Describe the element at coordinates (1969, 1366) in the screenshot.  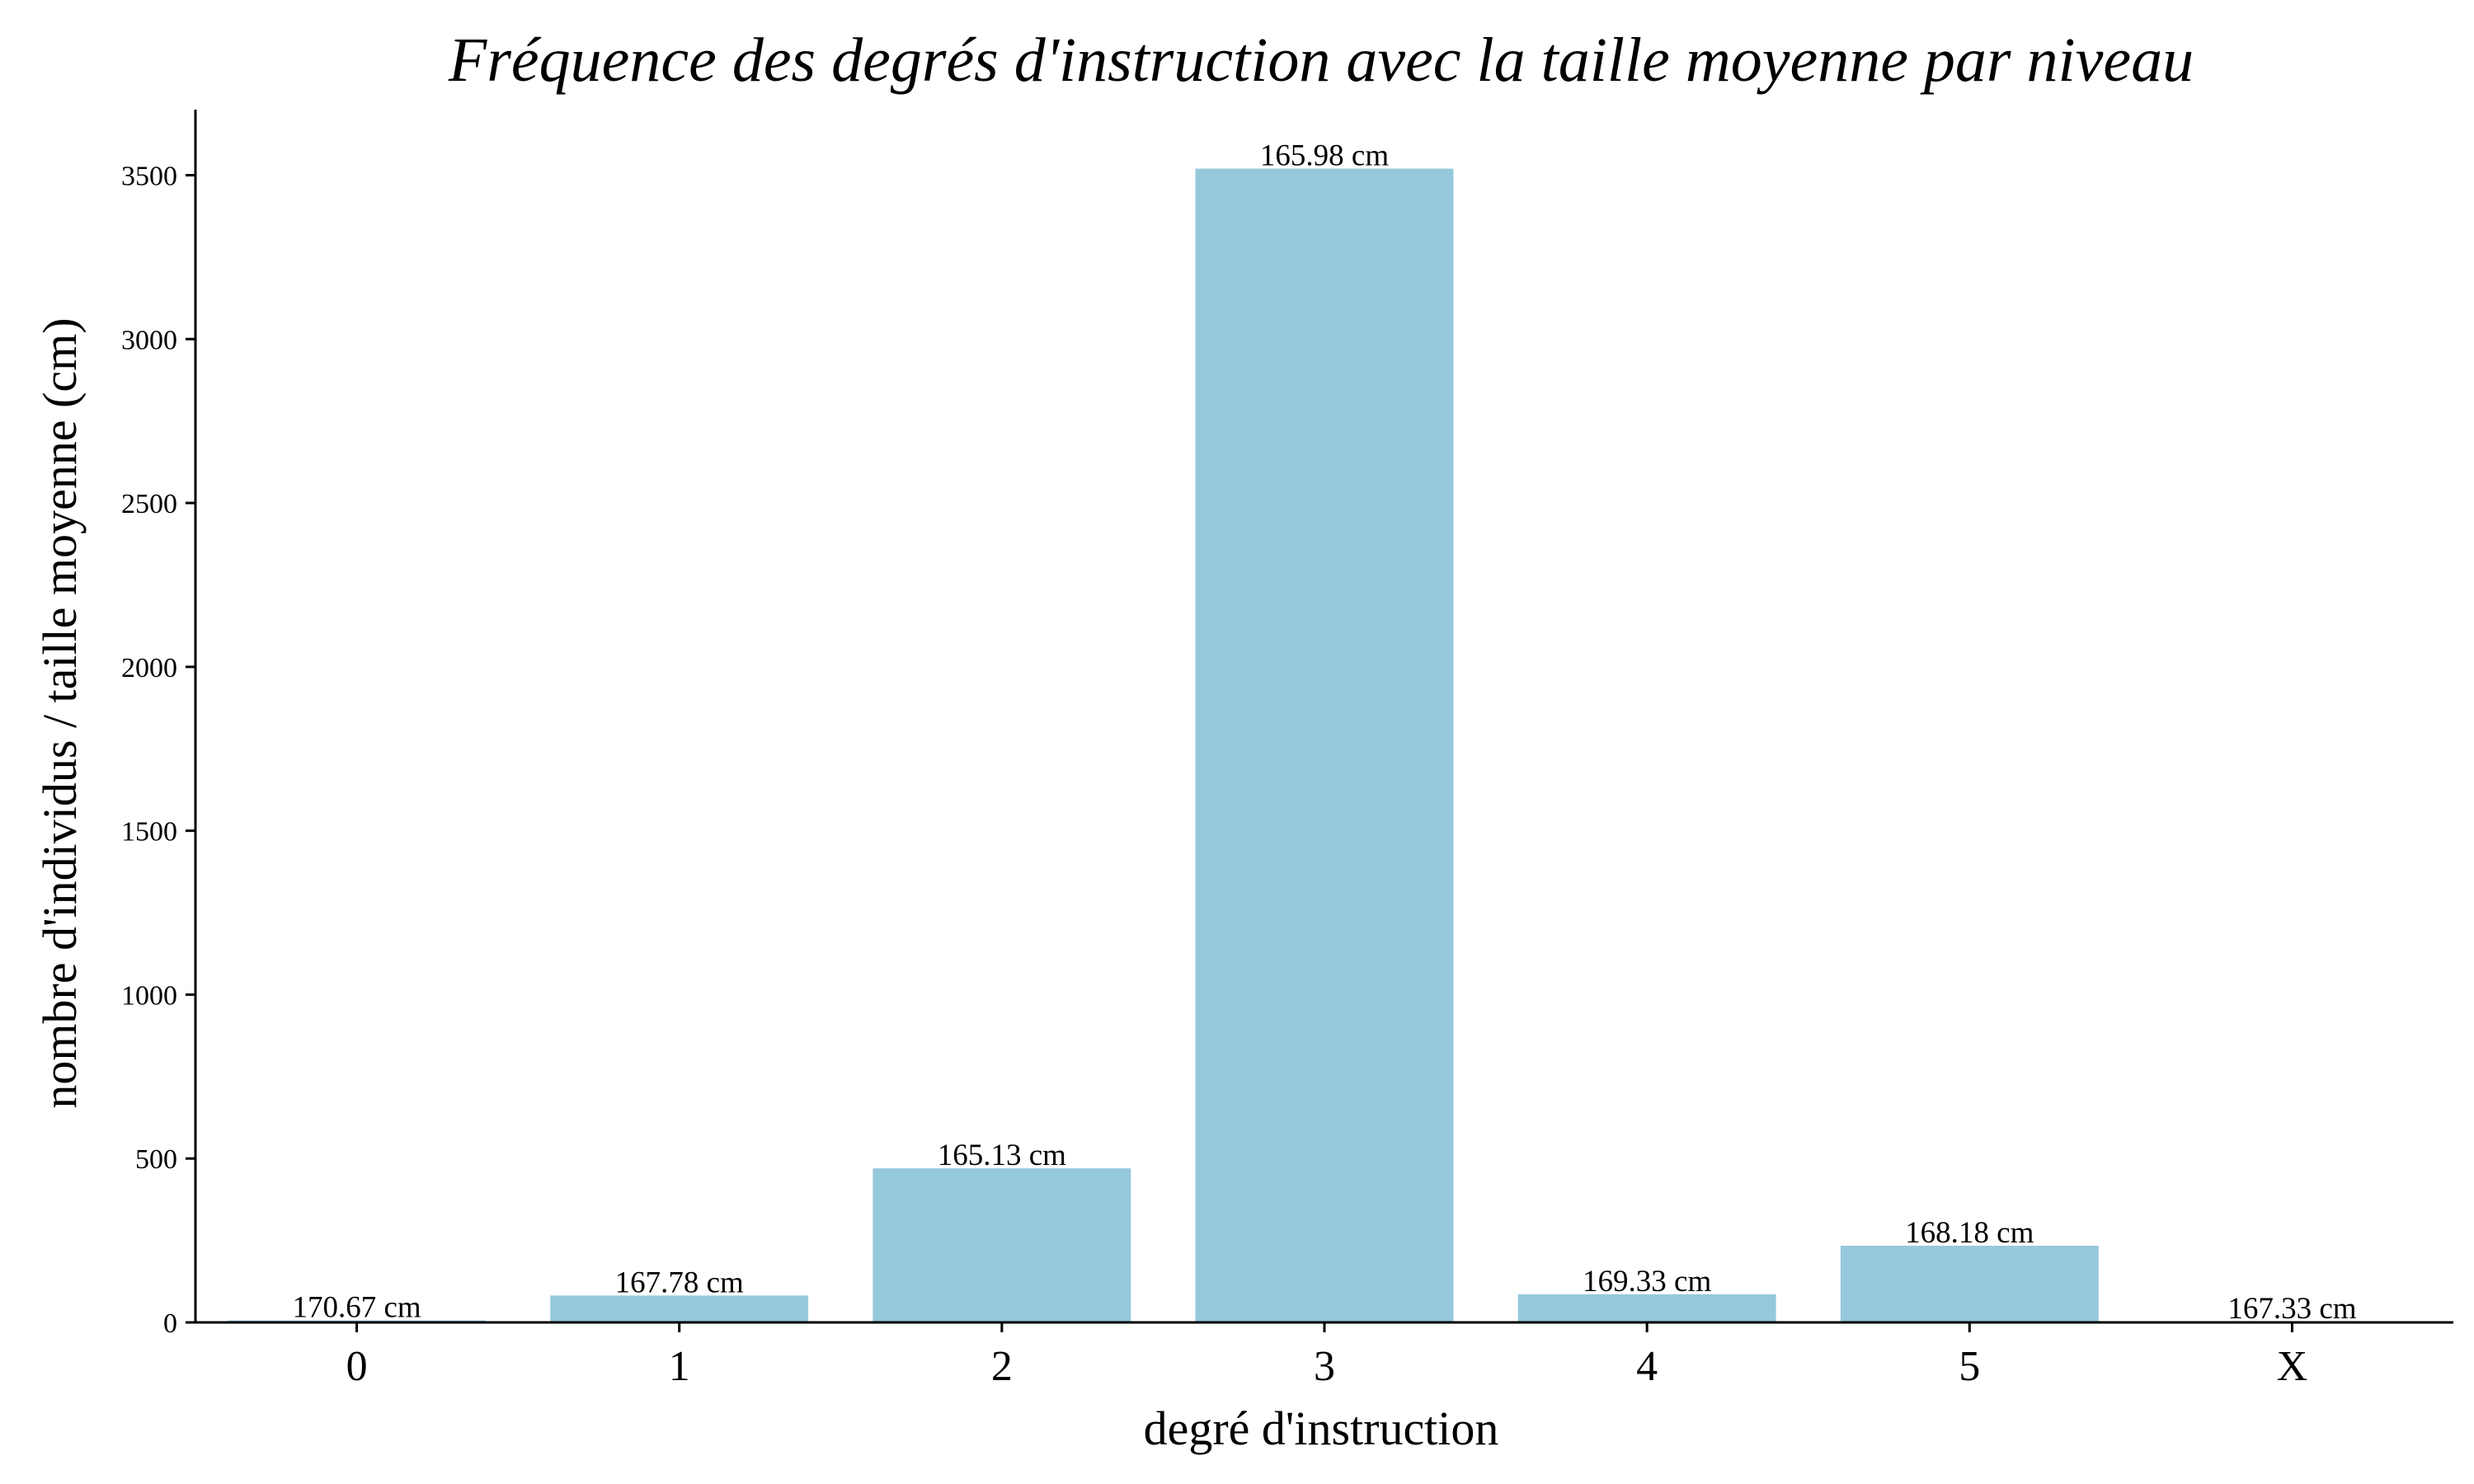
I see `x-tick-label: 5` at that location.